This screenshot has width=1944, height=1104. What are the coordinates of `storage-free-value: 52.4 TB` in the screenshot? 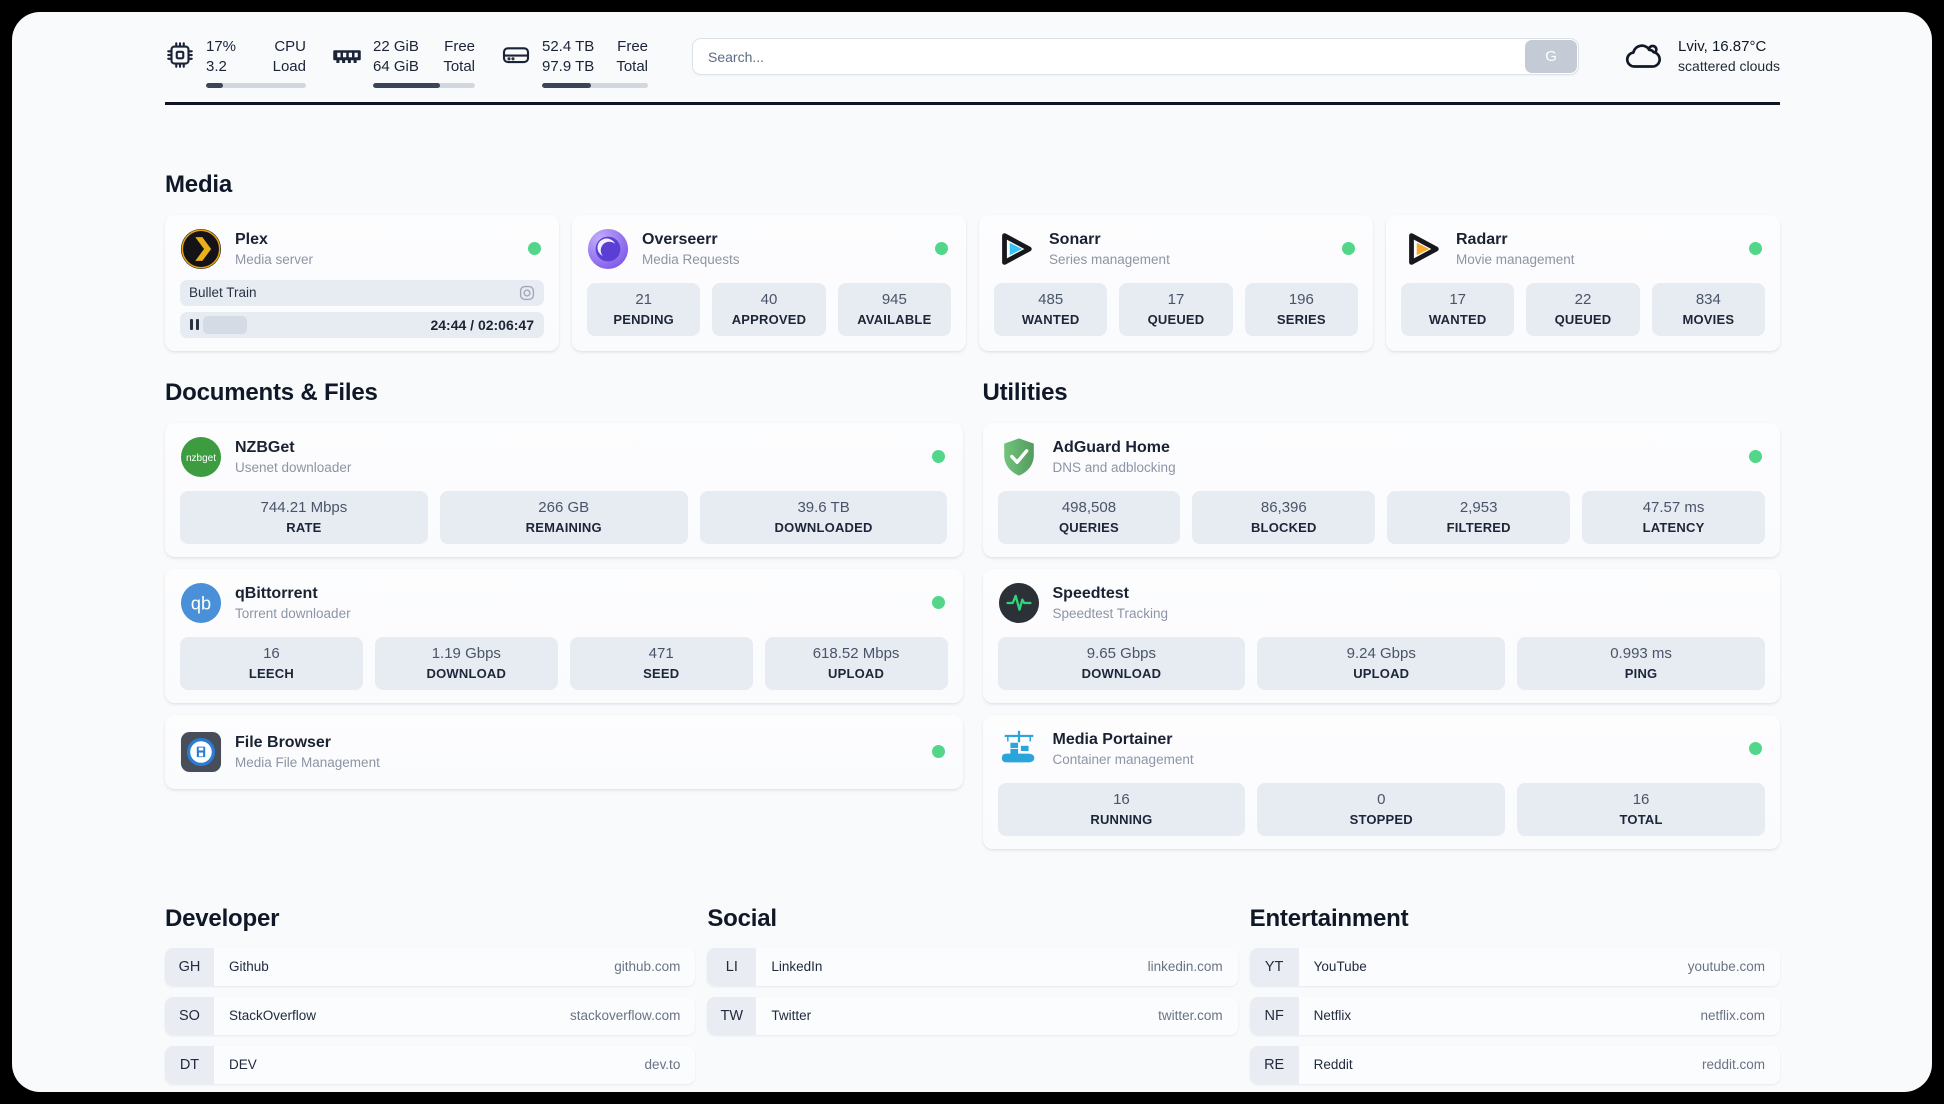 It's located at (568, 46).